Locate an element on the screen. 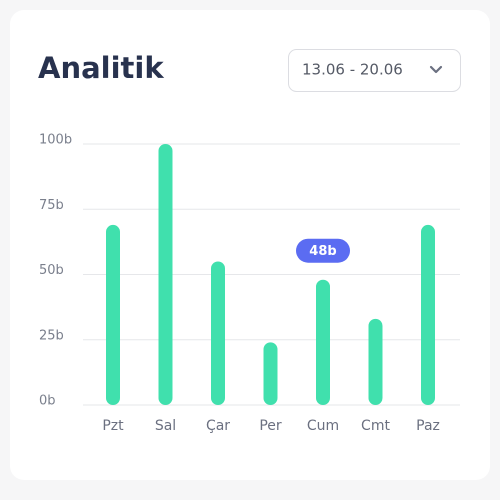 Image resolution: width=500 pixels, height=500 pixels. x-tick-label: Pzt is located at coordinates (113, 426).